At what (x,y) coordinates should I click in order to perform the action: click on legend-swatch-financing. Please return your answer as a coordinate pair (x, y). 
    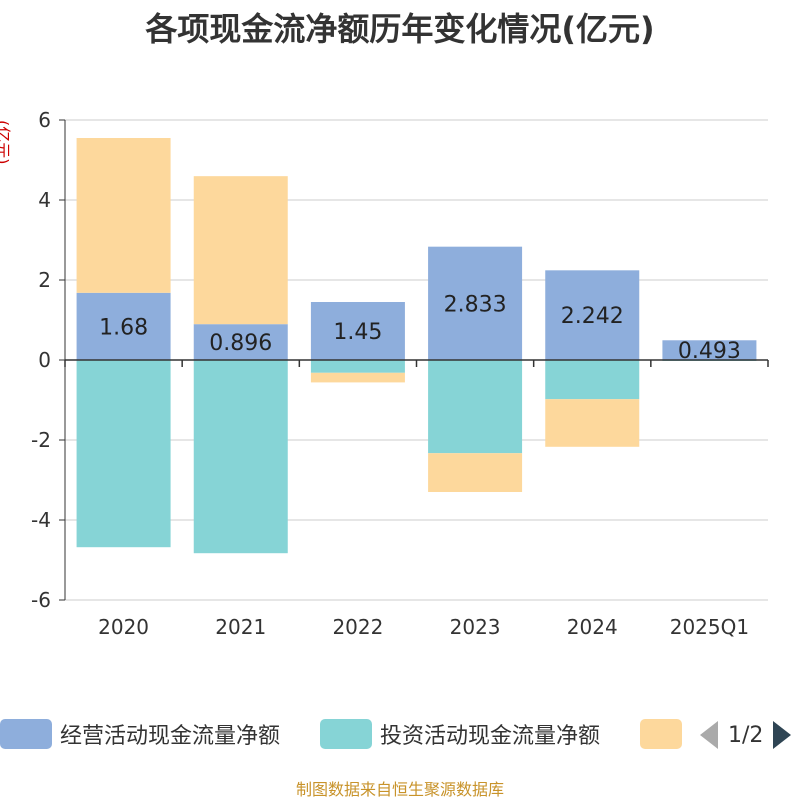
    Looking at the image, I should click on (661, 734).